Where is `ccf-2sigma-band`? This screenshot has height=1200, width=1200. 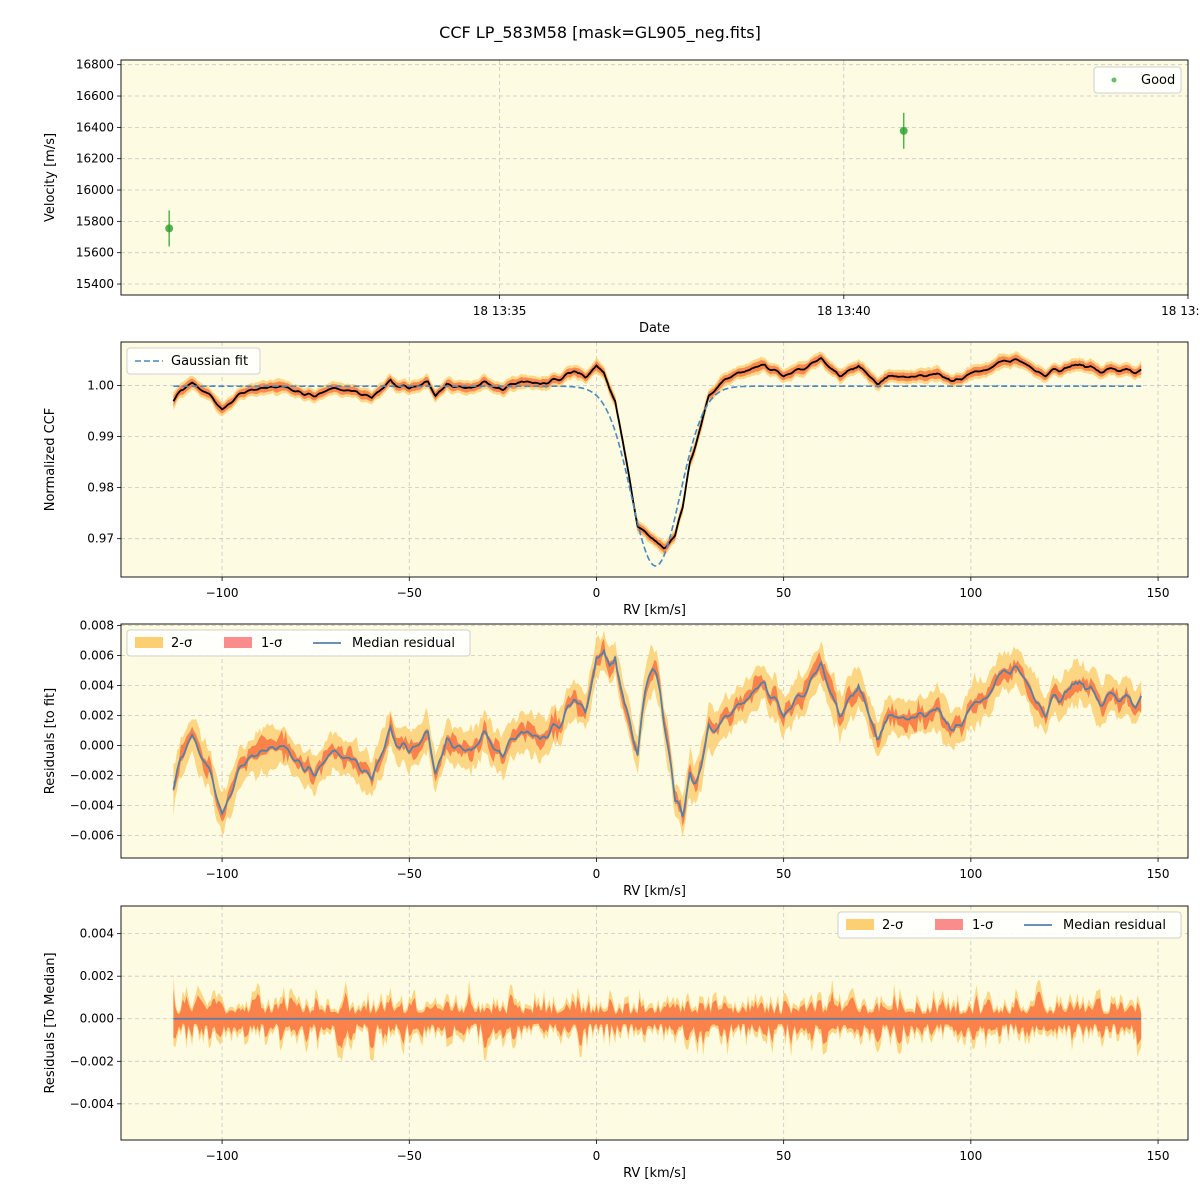 ccf-2sigma-band is located at coordinates (657, 454).